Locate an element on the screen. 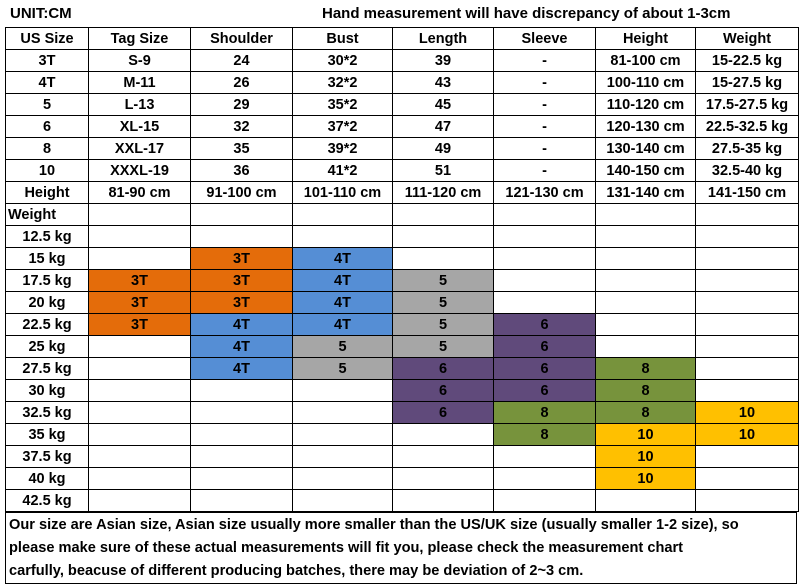  weight-label: 40 kg is located at coordinates (47, 478).